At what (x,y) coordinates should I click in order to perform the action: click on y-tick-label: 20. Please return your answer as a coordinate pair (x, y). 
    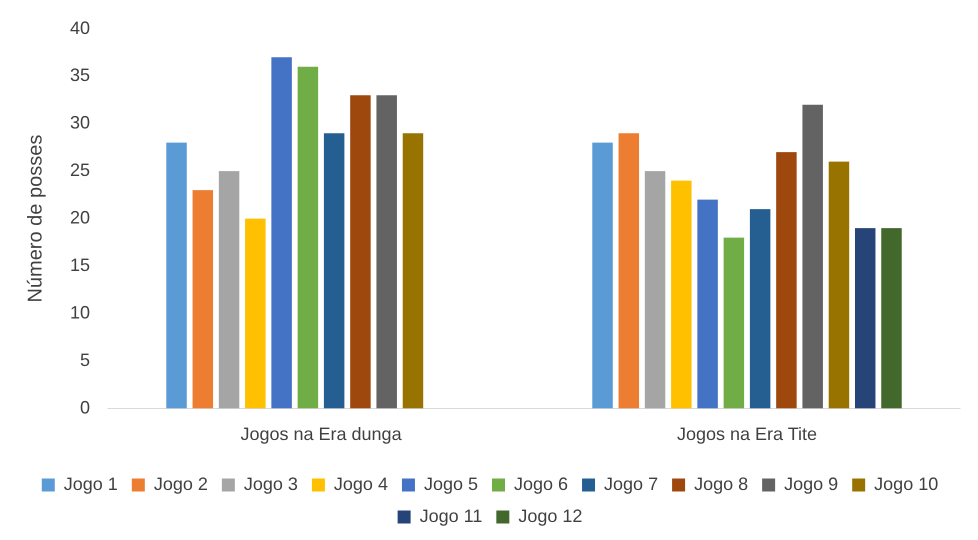
    Looking at the image, I should click on (80, 218).